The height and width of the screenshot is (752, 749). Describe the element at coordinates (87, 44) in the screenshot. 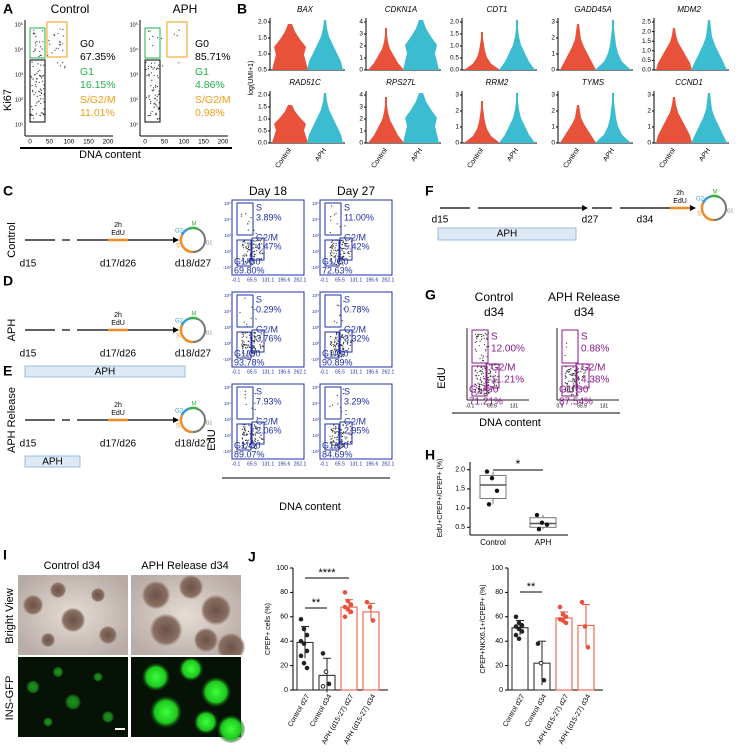

I see `gate-name: G0` at that location.